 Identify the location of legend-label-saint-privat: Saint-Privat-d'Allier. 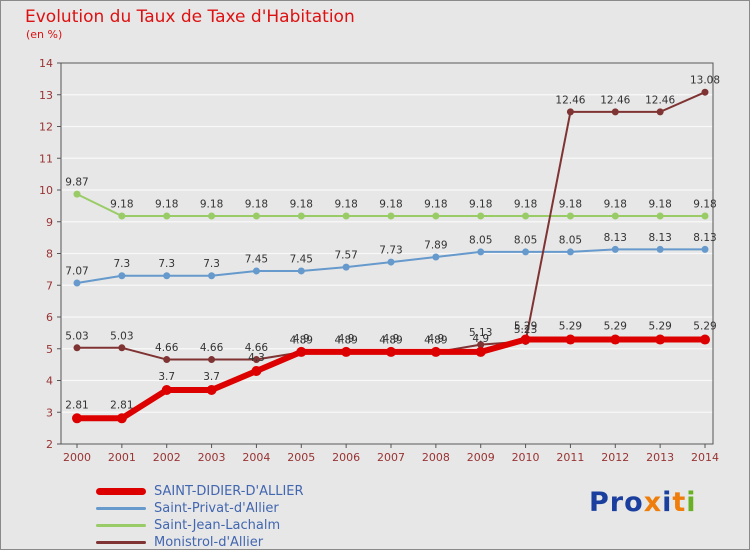
(216, 508).